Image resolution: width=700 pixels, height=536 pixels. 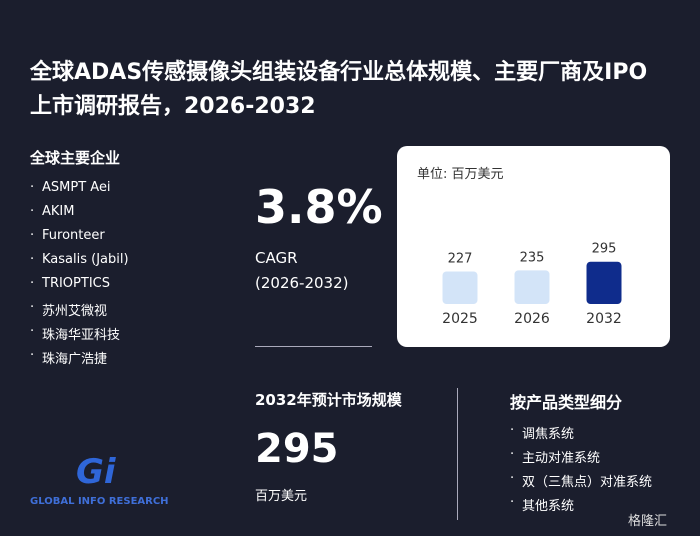 What do you see at coordinates (548, 434) in the screenshot?
I see `item-text: 调焦系统` at bounding box center [548, 434].